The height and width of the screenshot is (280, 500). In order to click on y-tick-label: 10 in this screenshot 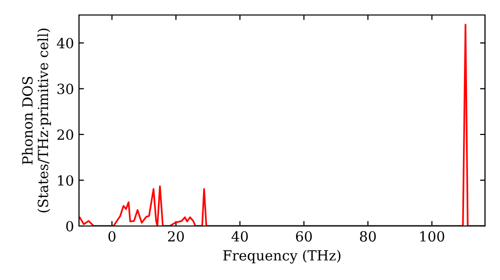, I will do `click(66, 180)`.